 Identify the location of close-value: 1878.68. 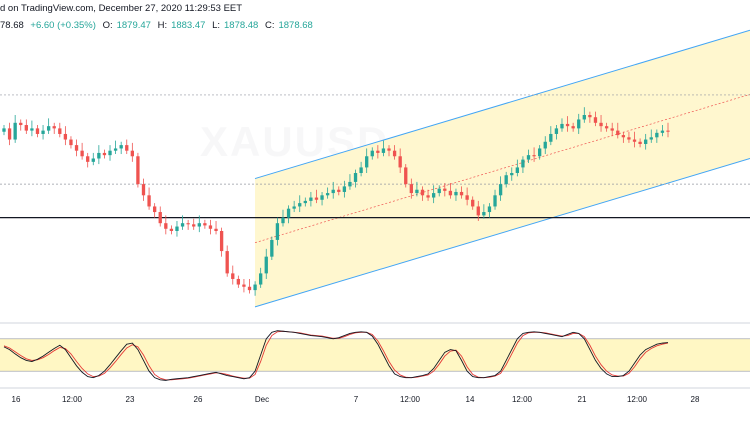
(295, 25).